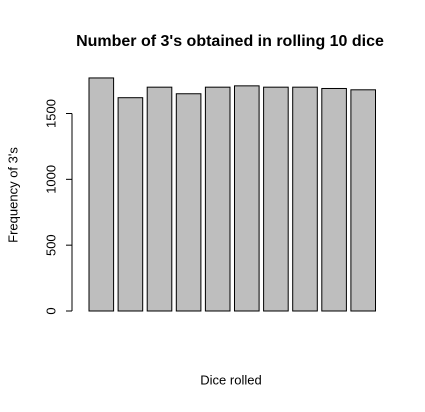 The width and height of the screenshot is (425, 412). I want to click on x-axis-label: Dice rolled, so click(230, 379).